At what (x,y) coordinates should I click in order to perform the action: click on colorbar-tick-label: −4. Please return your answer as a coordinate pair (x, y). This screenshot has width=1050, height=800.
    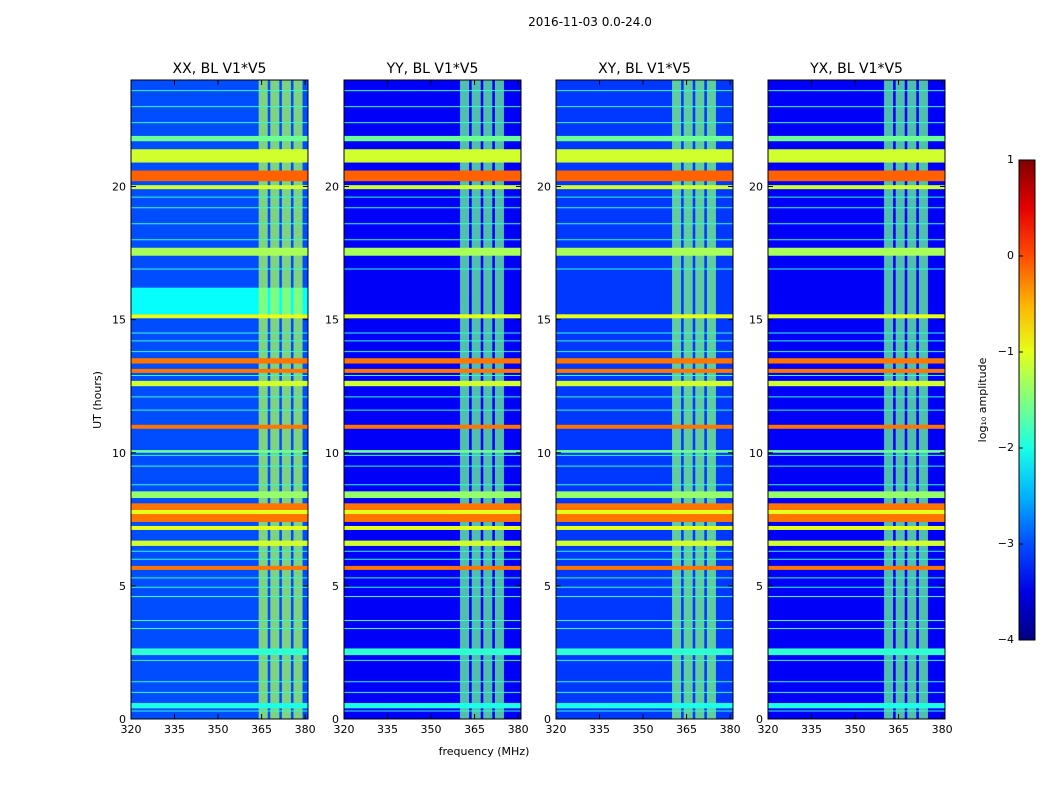
    Looking at the image, I should click on (1006, 639).